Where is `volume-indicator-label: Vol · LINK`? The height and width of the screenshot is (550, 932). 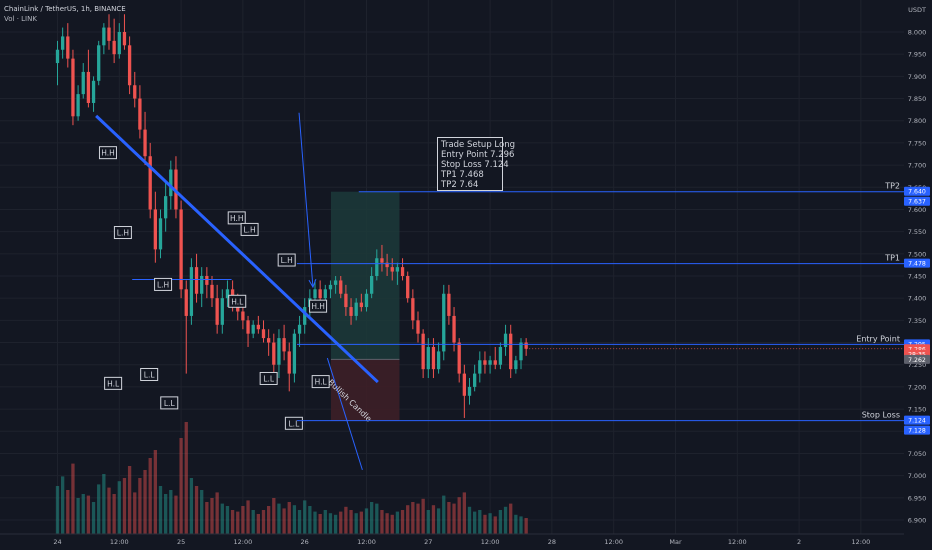 volume-indicator-label: Vol · LINK is located at coordinates (20, 19).